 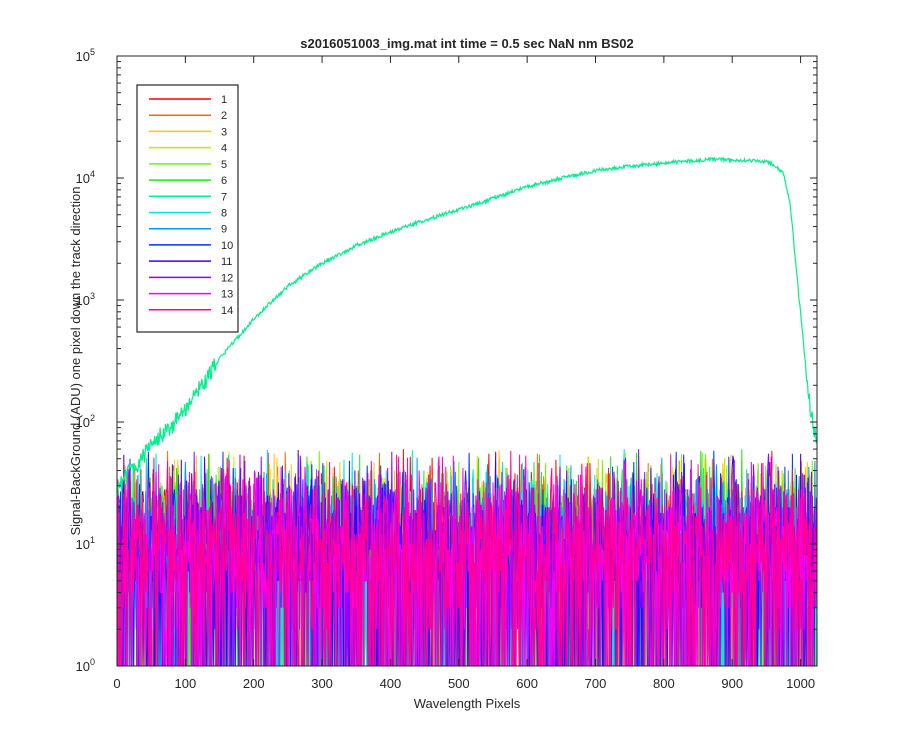 I want to click on x-axis-label: Wavelength Pixels, so click(x=467, y=703).